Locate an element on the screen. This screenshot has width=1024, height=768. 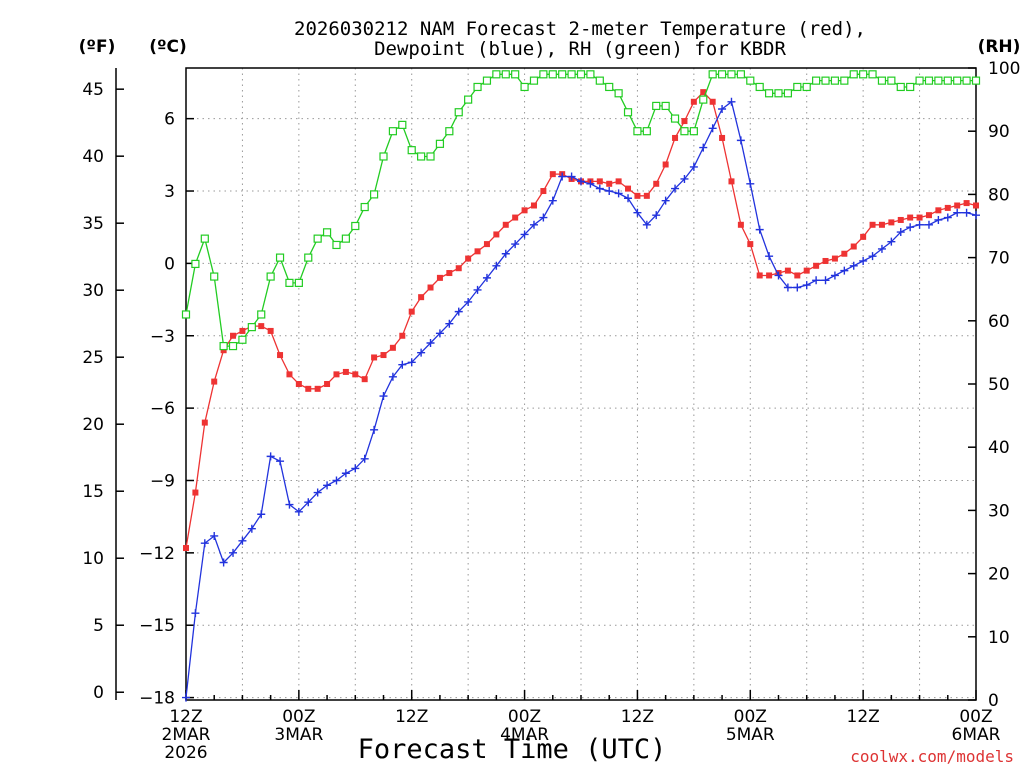
celsius-axis: −18 −15 −12 −9 −6 −3 0 3 6 is located at coordinates (166, 409).